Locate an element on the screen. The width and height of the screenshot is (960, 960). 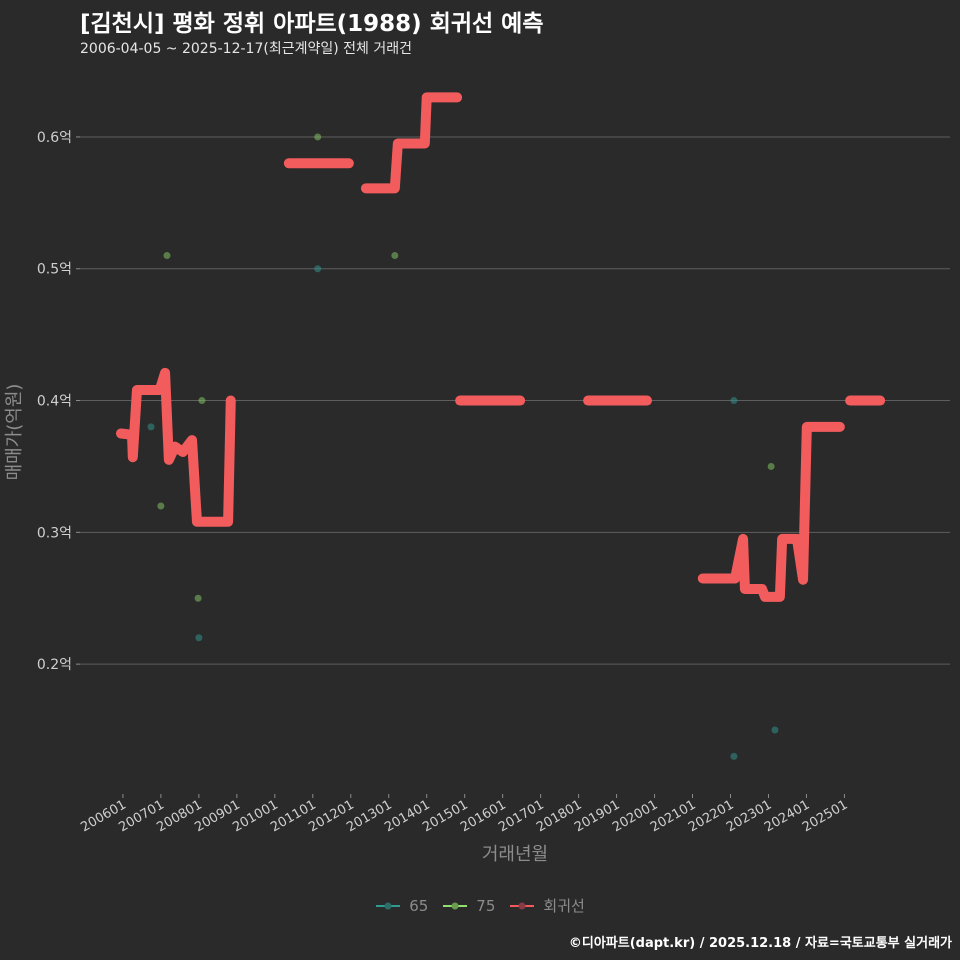
legend: 65 75 회귀선 is located at coordinates (480, 905).